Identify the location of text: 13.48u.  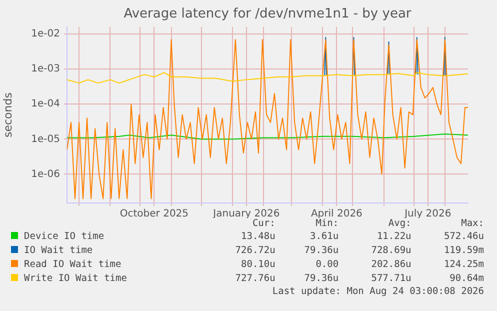
(258, 237).